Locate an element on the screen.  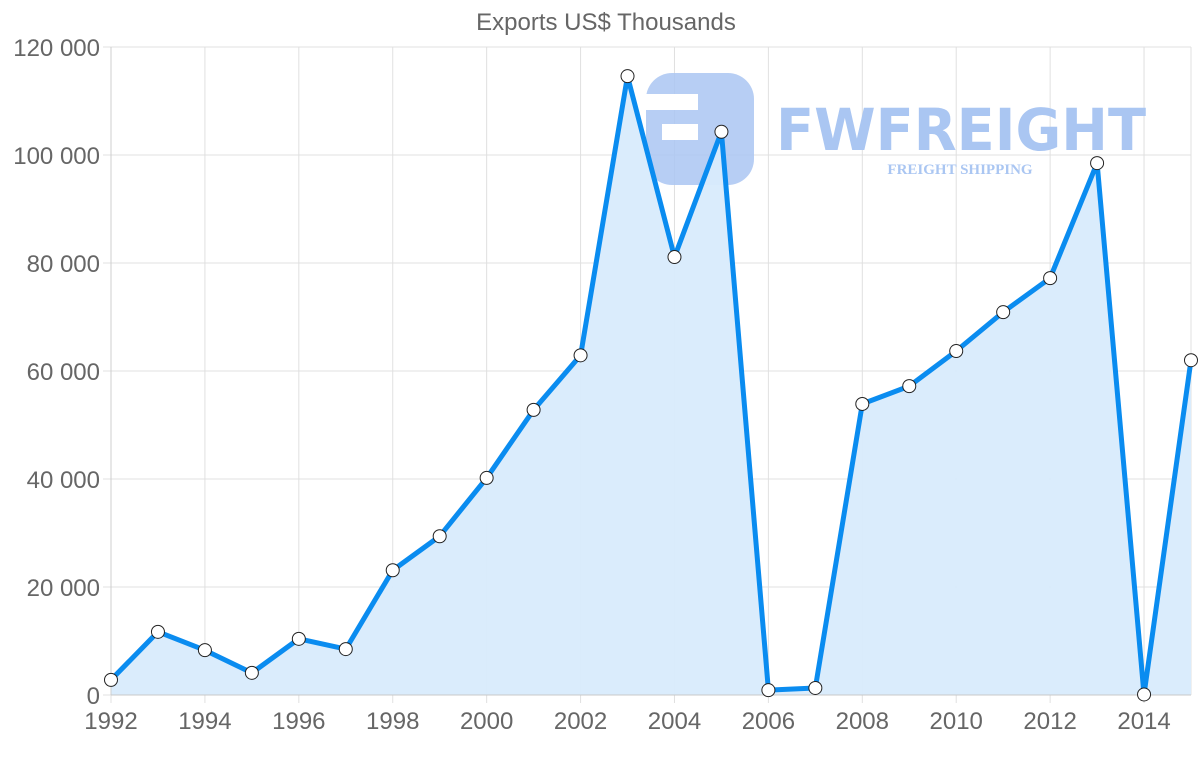
data-point-2005 is located at coordinates (721, 131).